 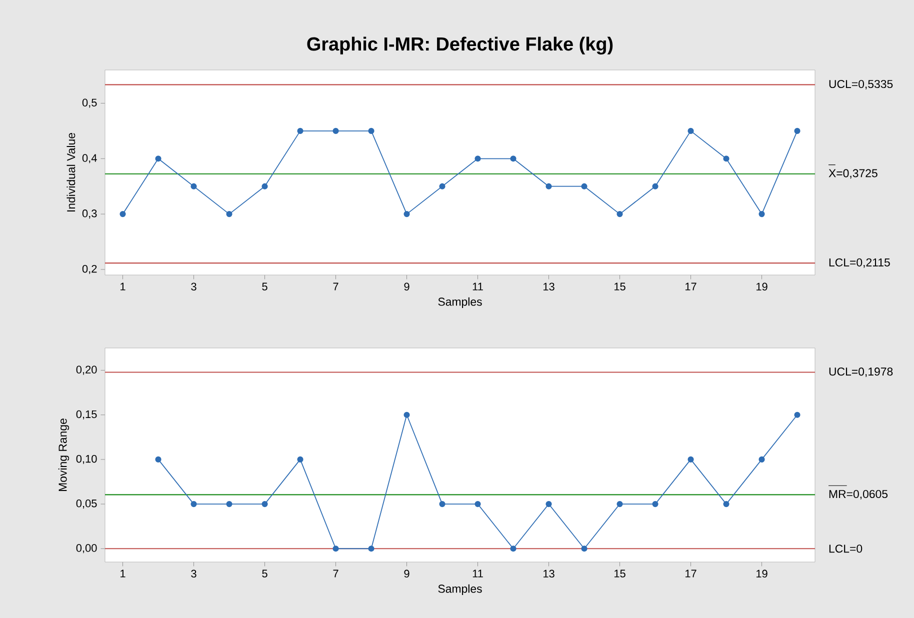 What do you see at coordinates (71, 172) in the screenshot?
I see `y-axis-title: Individual Value` at bounding box center [71, 172].